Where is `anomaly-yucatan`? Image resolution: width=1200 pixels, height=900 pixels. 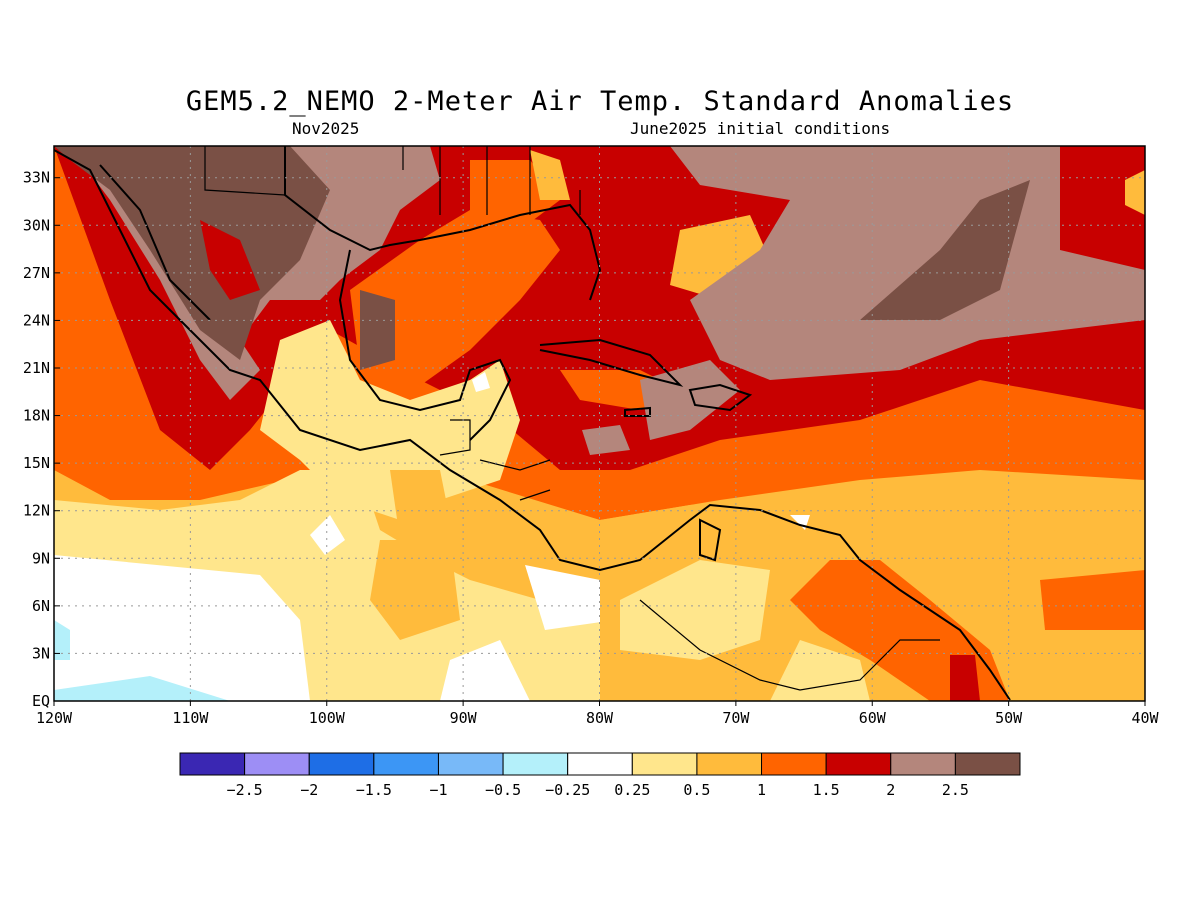
anomaly-yucatan is located at coordinates (481, 382).